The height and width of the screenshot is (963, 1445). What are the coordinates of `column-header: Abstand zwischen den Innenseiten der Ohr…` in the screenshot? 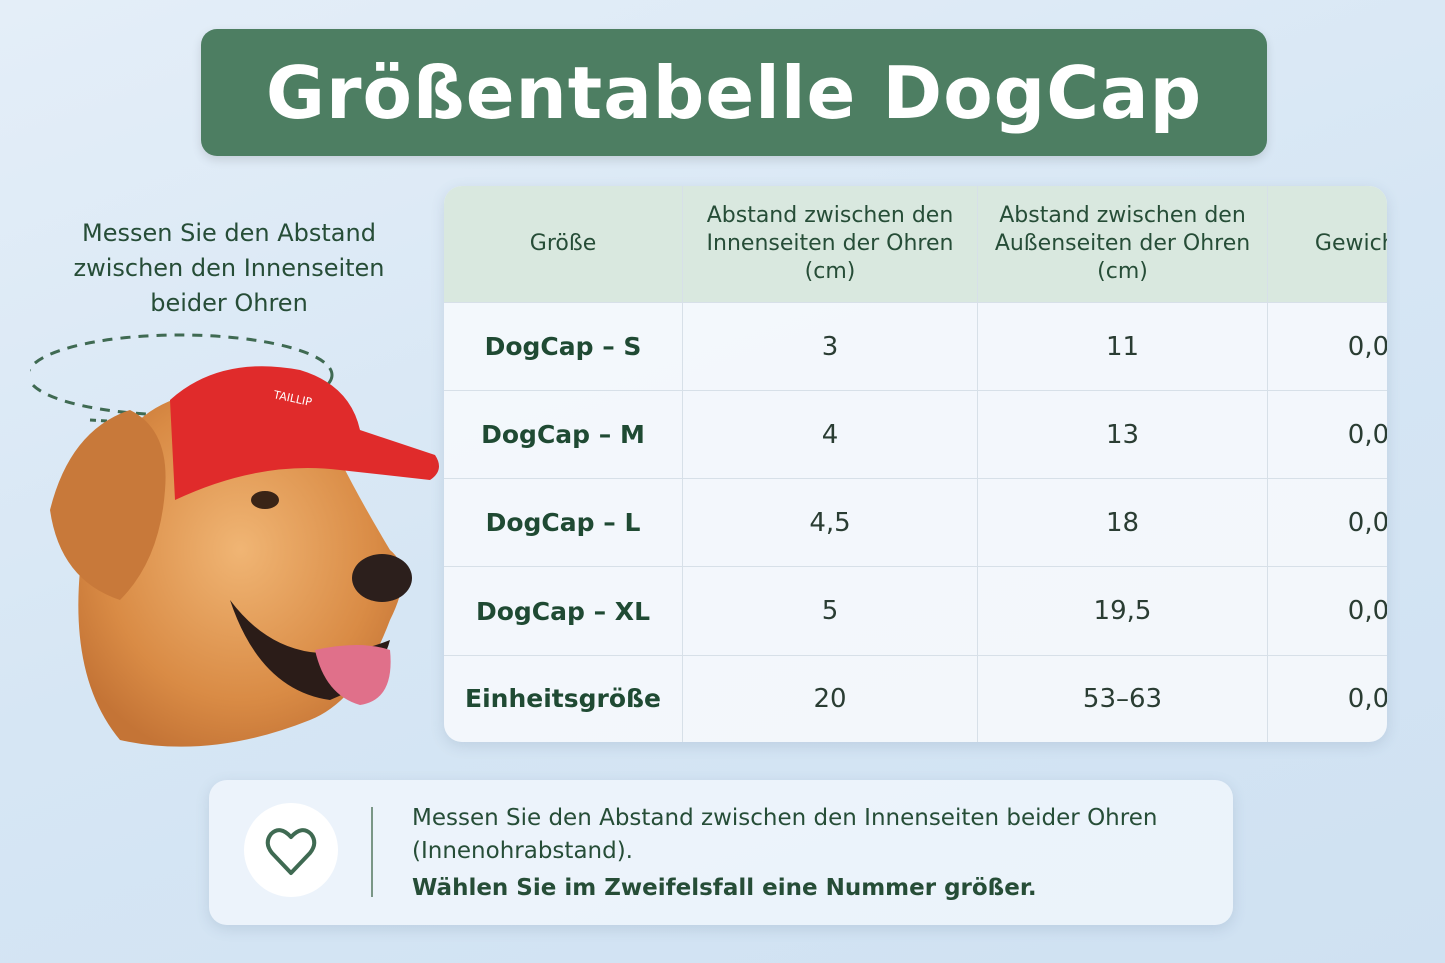 It's located at (830, 244).